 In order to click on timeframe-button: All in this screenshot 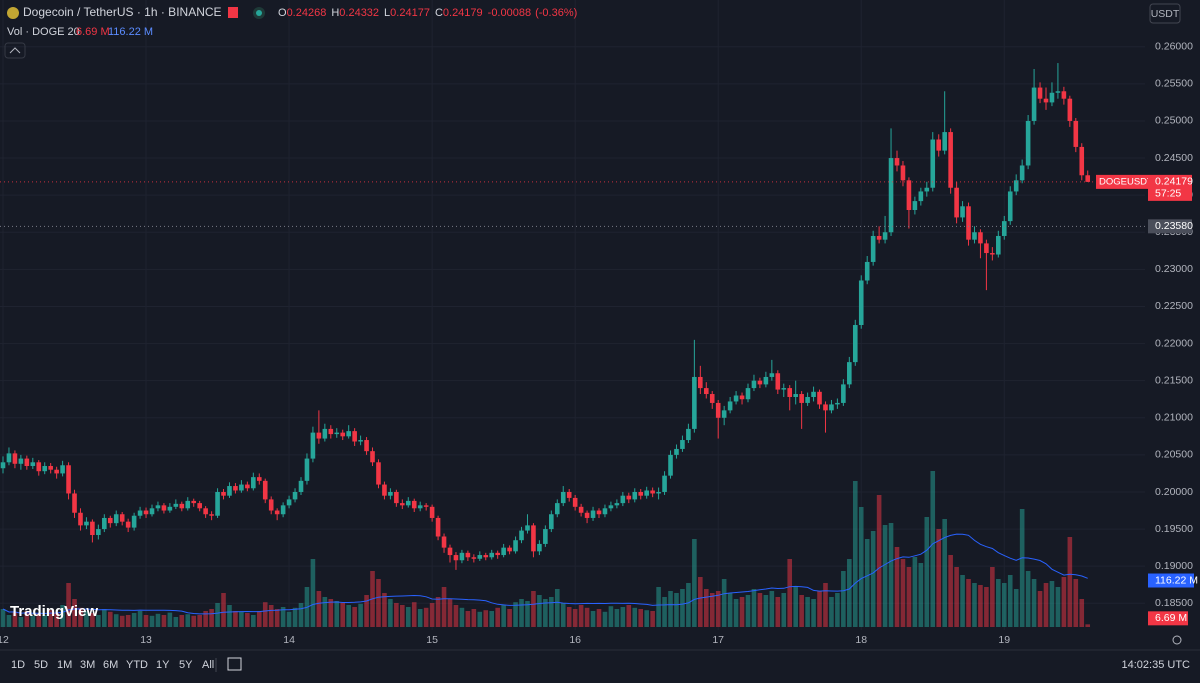, I will do `click(208, 665)`.